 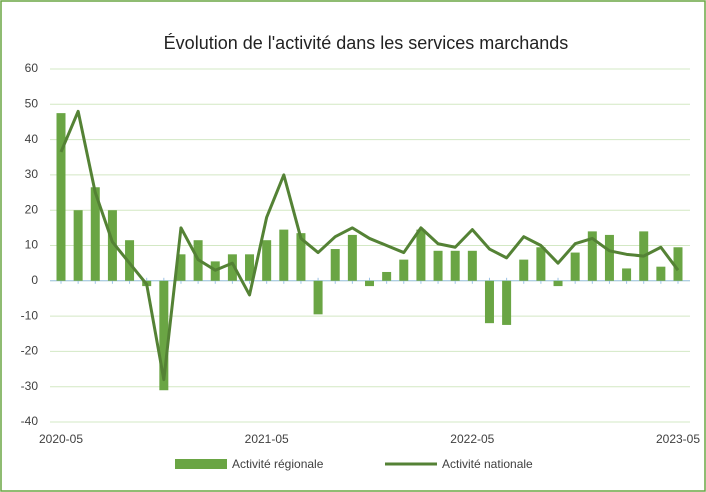 What do you see at coordinates (30, 315) in the screenshot?
I see `y-tick-label: -10` at bounding box center [30, 315].